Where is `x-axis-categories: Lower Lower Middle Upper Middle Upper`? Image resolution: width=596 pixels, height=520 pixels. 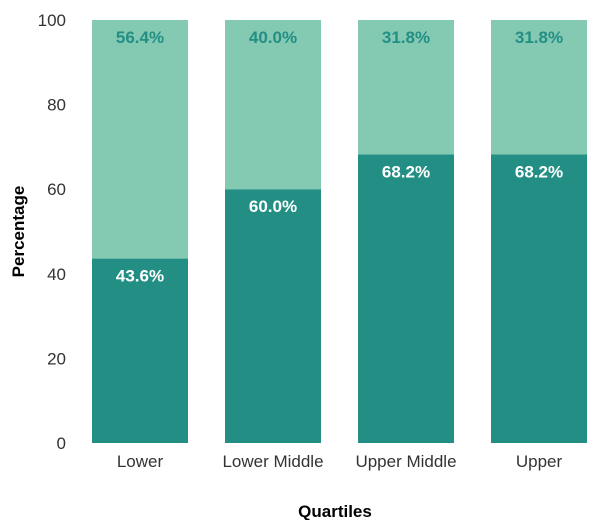
x-axis-categories: Lower Lower Middle Upper Middle Upper is located at coordinates (340, 461).